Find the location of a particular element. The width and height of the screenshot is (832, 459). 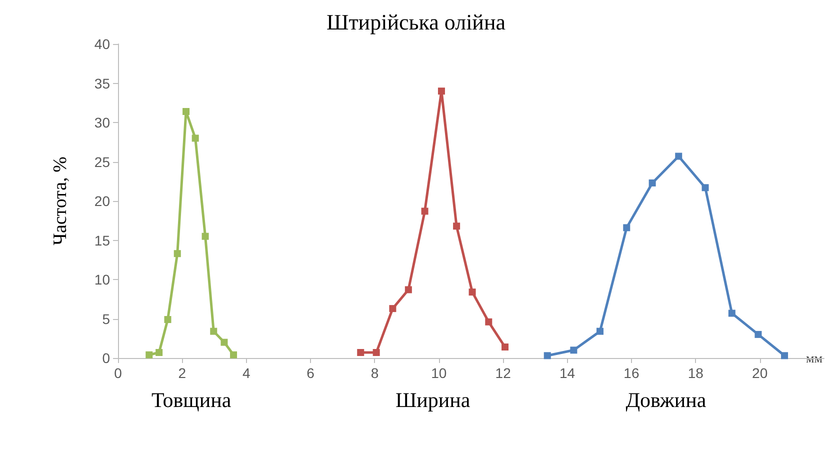

y-tick-label: 5 is located at coordinates (106, 318).